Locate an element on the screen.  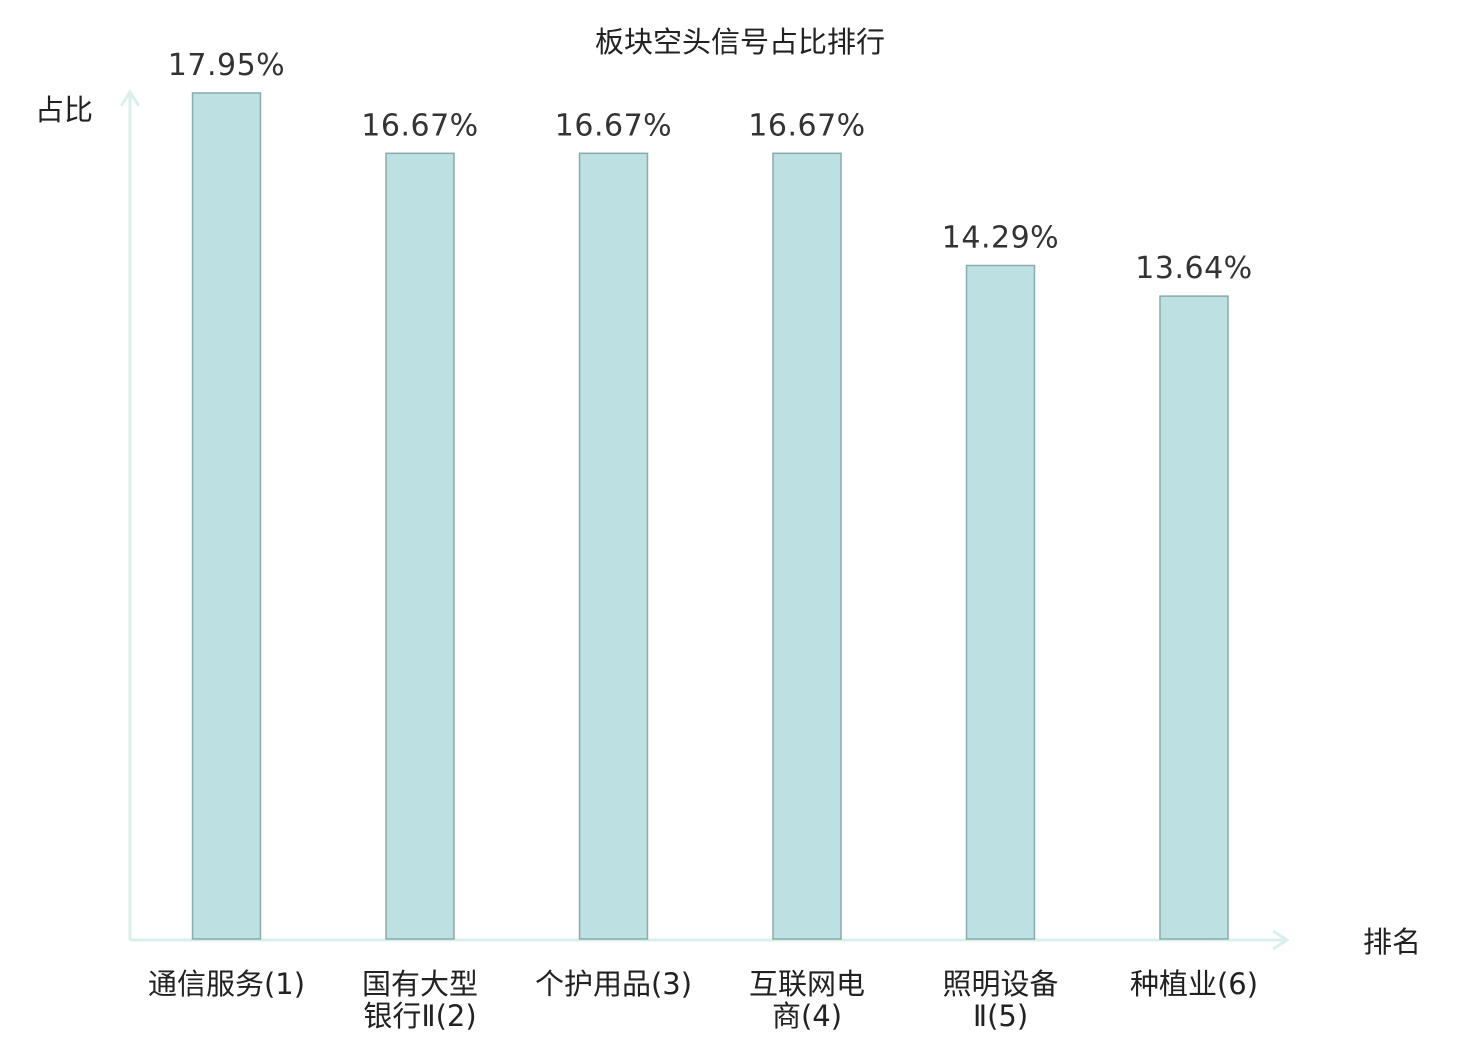
category-label-6: 种植业(6) is located at coordinates (1194, 984).